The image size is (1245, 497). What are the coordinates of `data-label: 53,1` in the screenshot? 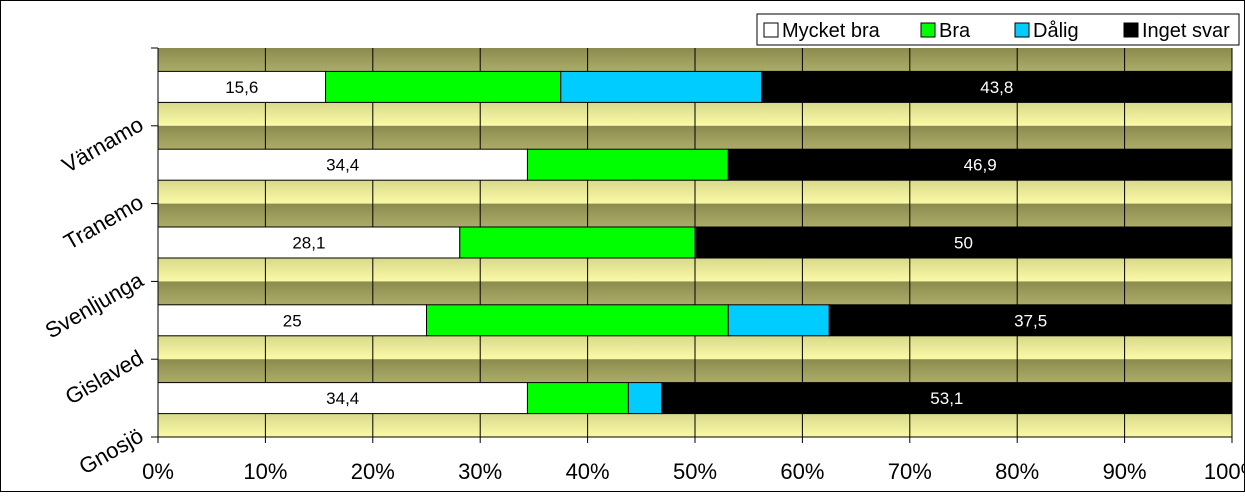 It's located at (946, 398).